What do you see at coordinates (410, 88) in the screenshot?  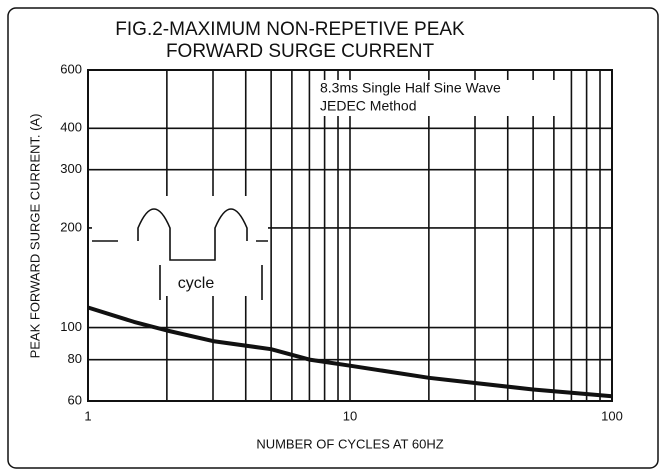 I see `annotation: 8.3ms Single Half Sine Wave` at bounding box center [410, 88].